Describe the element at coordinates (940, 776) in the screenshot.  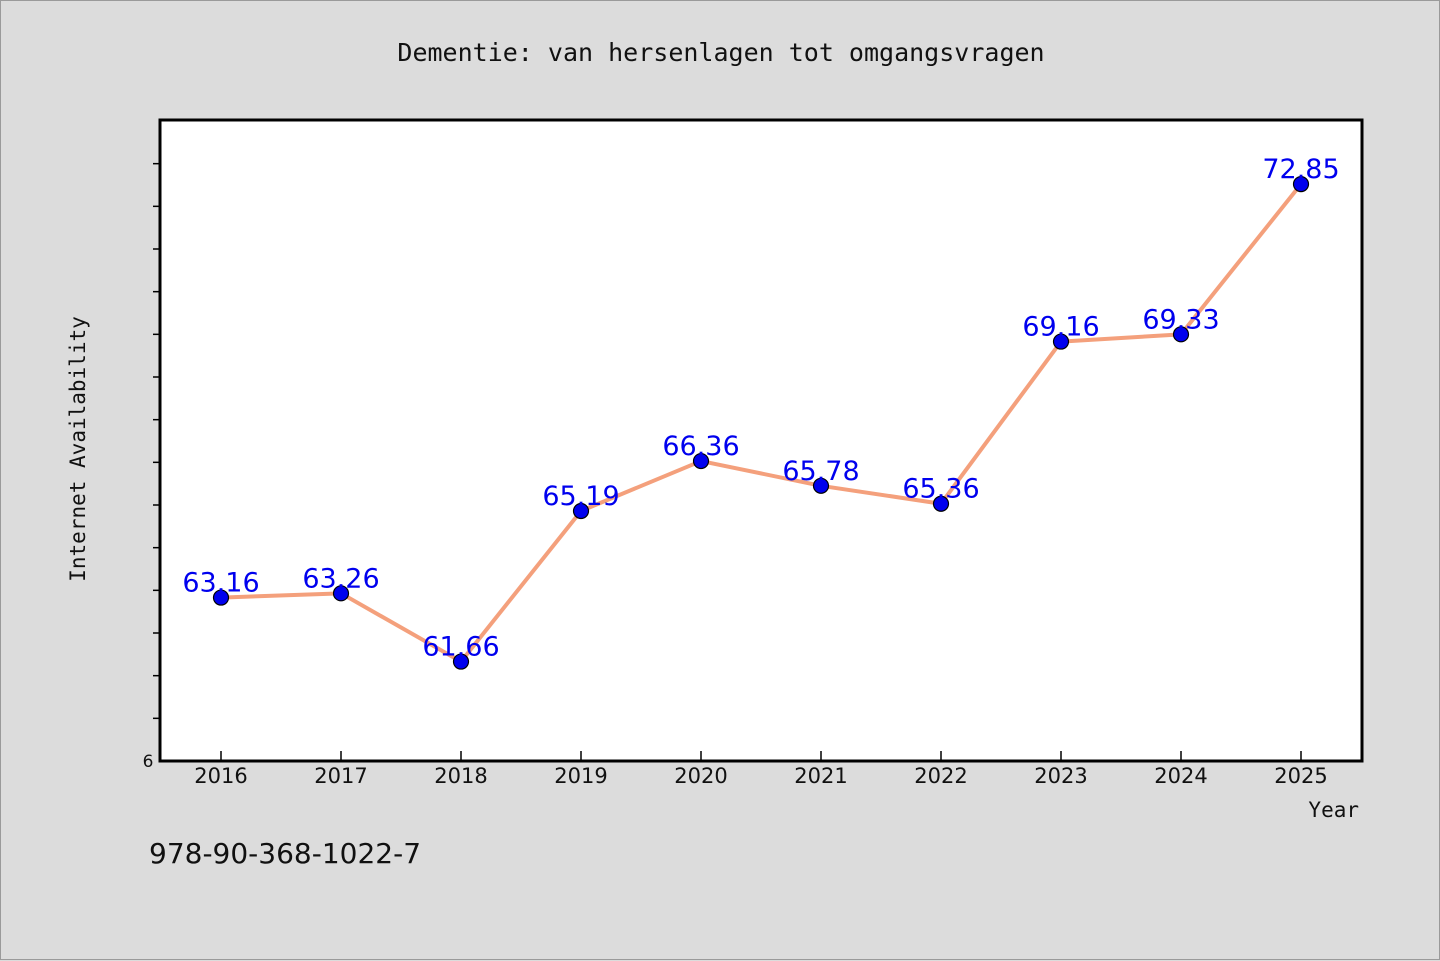
I see `x-tick-label: 2022` at that location.